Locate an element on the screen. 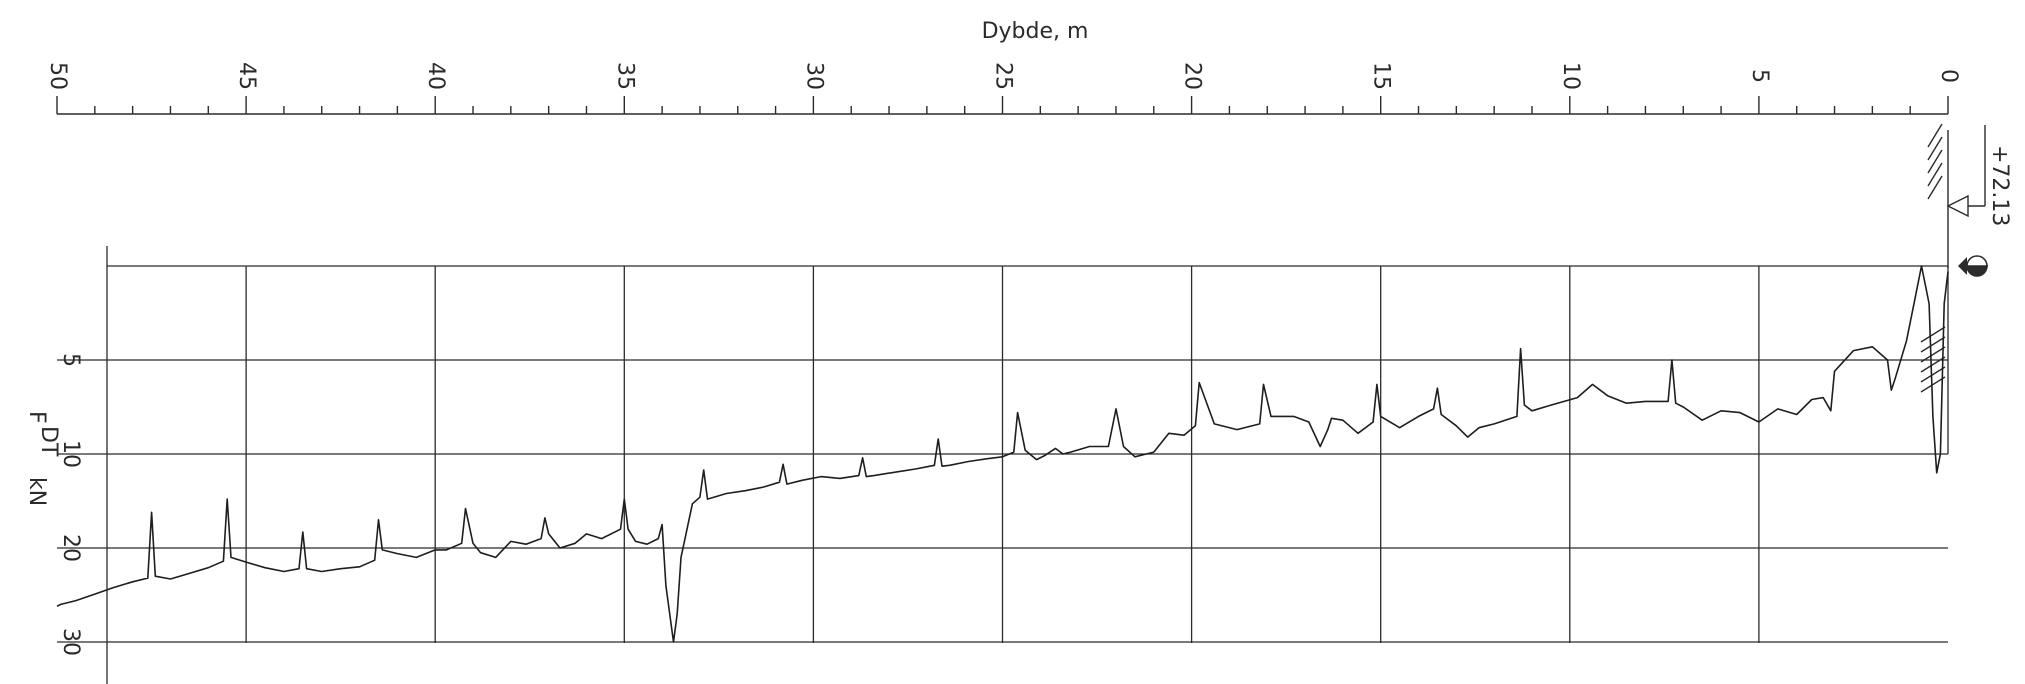  force-axis-unit: kN is located at coordinates (36, 491).